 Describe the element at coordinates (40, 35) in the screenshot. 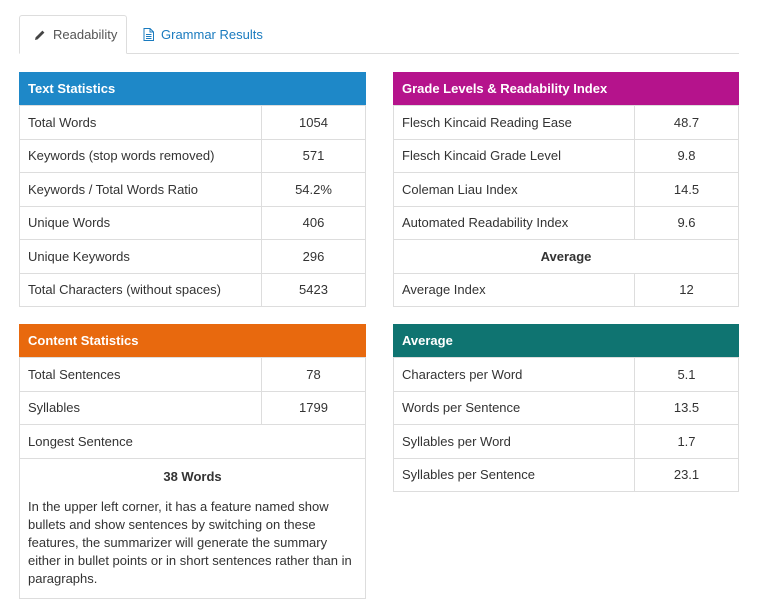

I see `pencil-icon` at that location.